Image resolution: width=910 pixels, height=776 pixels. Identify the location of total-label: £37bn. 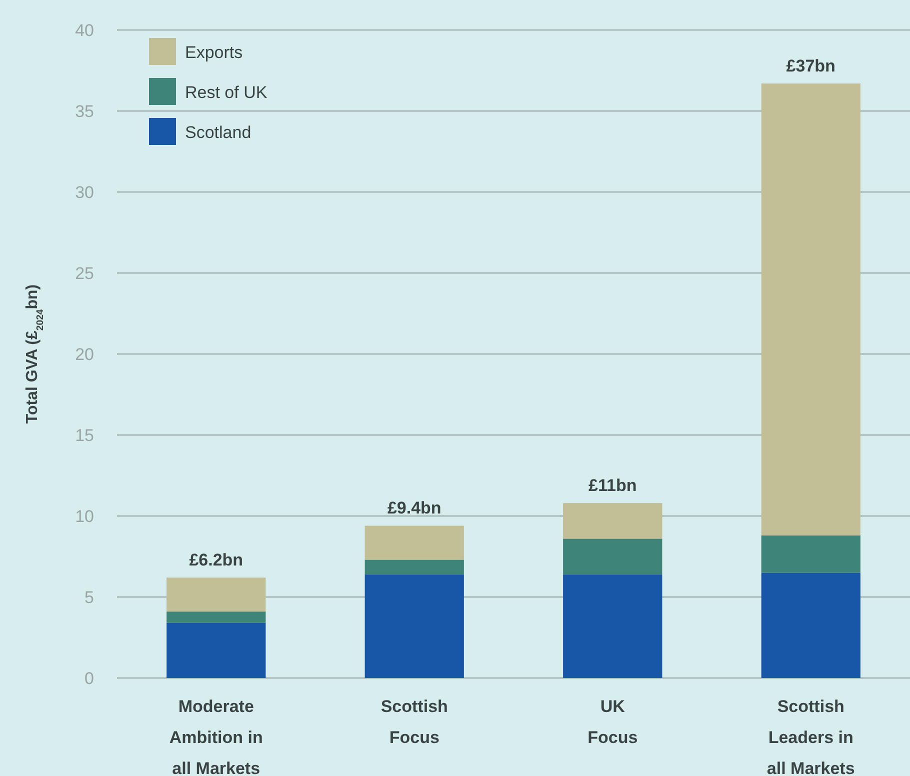
(811, 66).